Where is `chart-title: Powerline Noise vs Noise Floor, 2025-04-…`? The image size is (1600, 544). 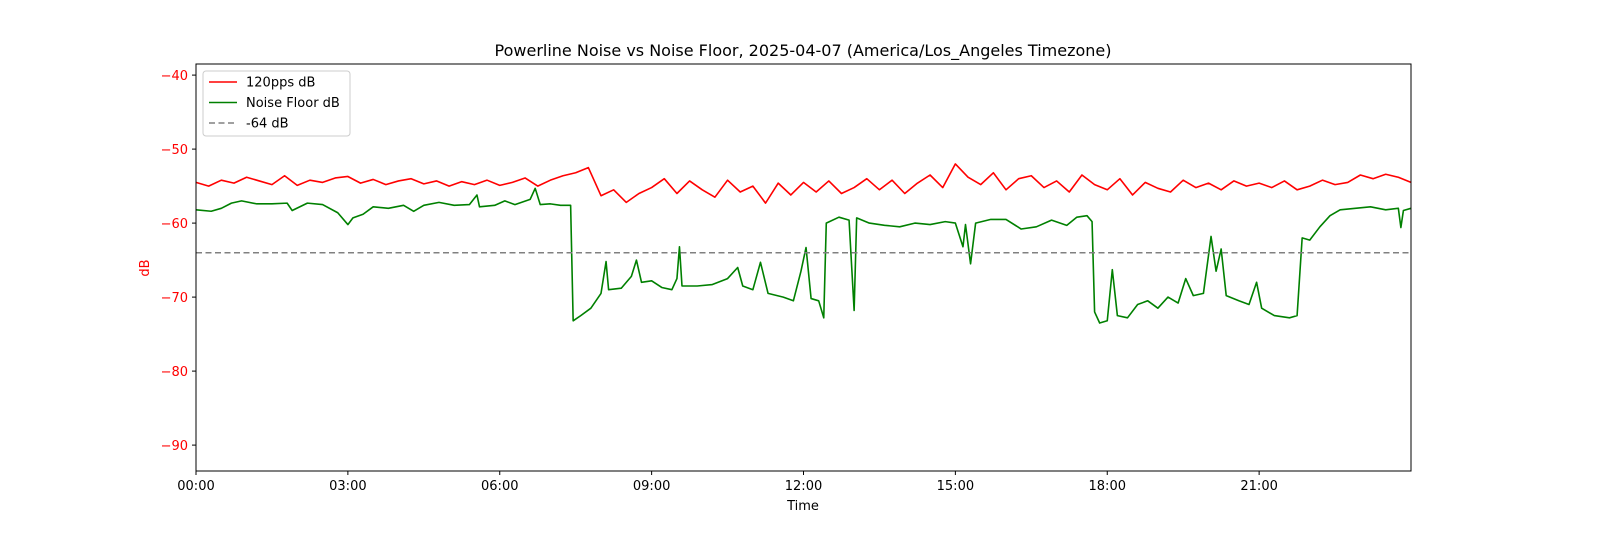 chart-title: Powerline Noise vs Noise Floor, 2025-04-… is located at coordinates (803, 51).